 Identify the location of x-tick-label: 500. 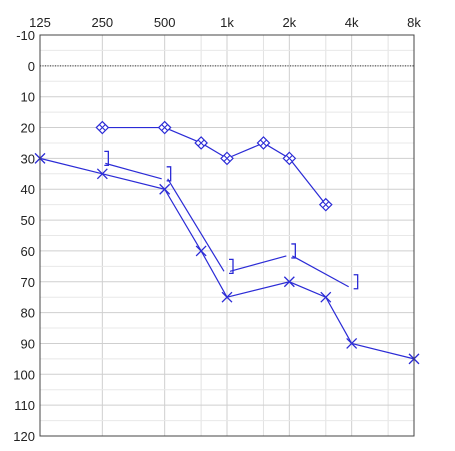
(165, 22).